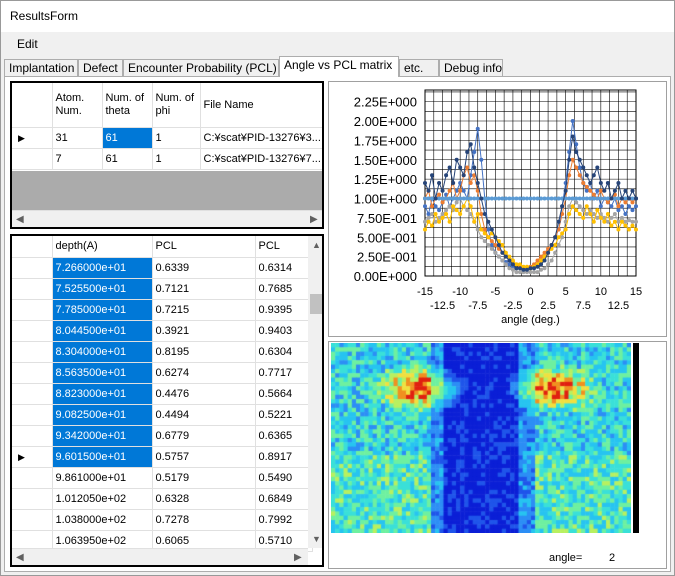 The width and height of the screenshot is (675, 576). What do you see at coordinates (102, 457) in the screenshot?
I see `cell-depth: 9.601500e+01` at bounding box center [102, 457].